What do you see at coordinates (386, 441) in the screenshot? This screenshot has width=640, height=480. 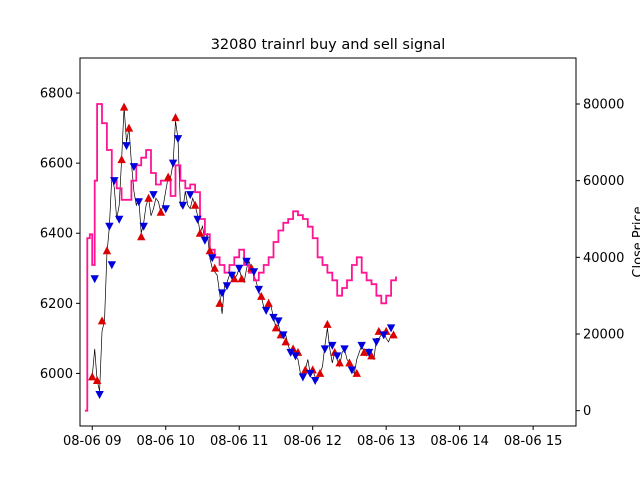 I see `x-tick-label: 08-06 13` at bounding box center [386, 441].